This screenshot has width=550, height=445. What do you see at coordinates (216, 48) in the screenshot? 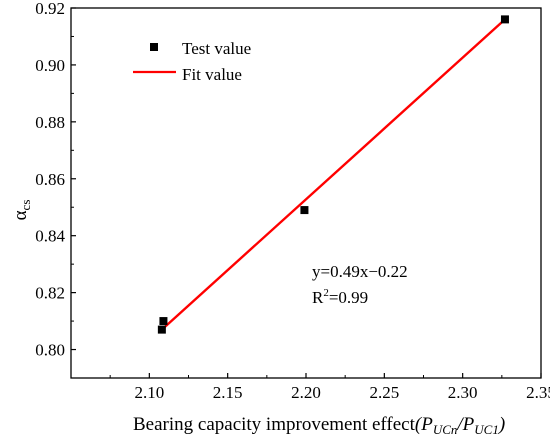
I see `legend-label-test-value: Test value` at bounding box center [216, 48].